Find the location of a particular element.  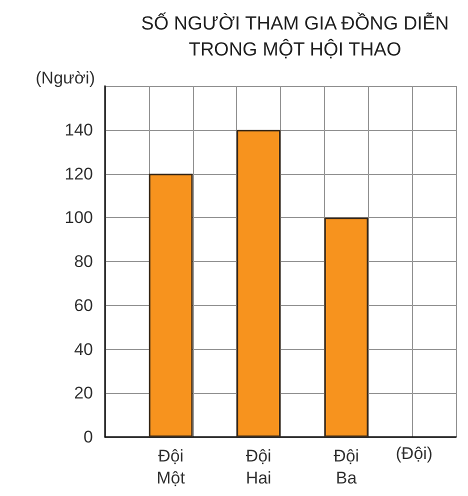

y-tick-label: 40 is located at coordinates (83, 349).